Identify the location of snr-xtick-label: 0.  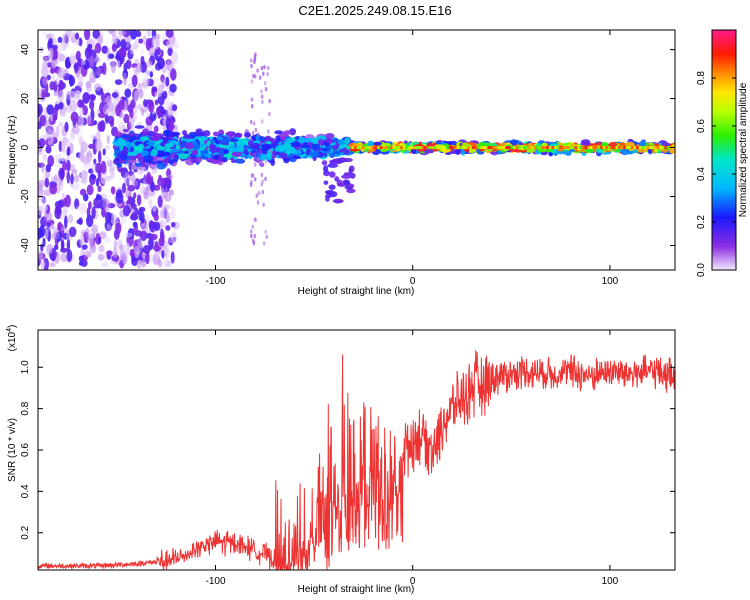
(413, 581).